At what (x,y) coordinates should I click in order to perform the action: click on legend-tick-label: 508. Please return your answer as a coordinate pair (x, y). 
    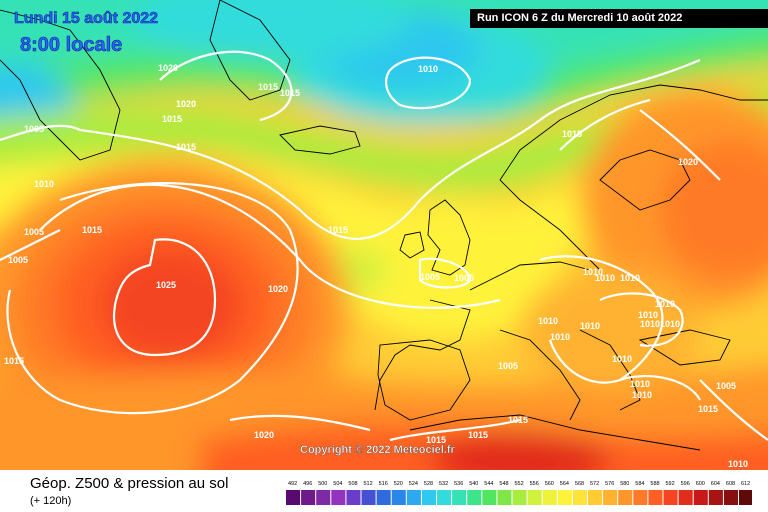
    Looking at the image, I should click on (352, 484).